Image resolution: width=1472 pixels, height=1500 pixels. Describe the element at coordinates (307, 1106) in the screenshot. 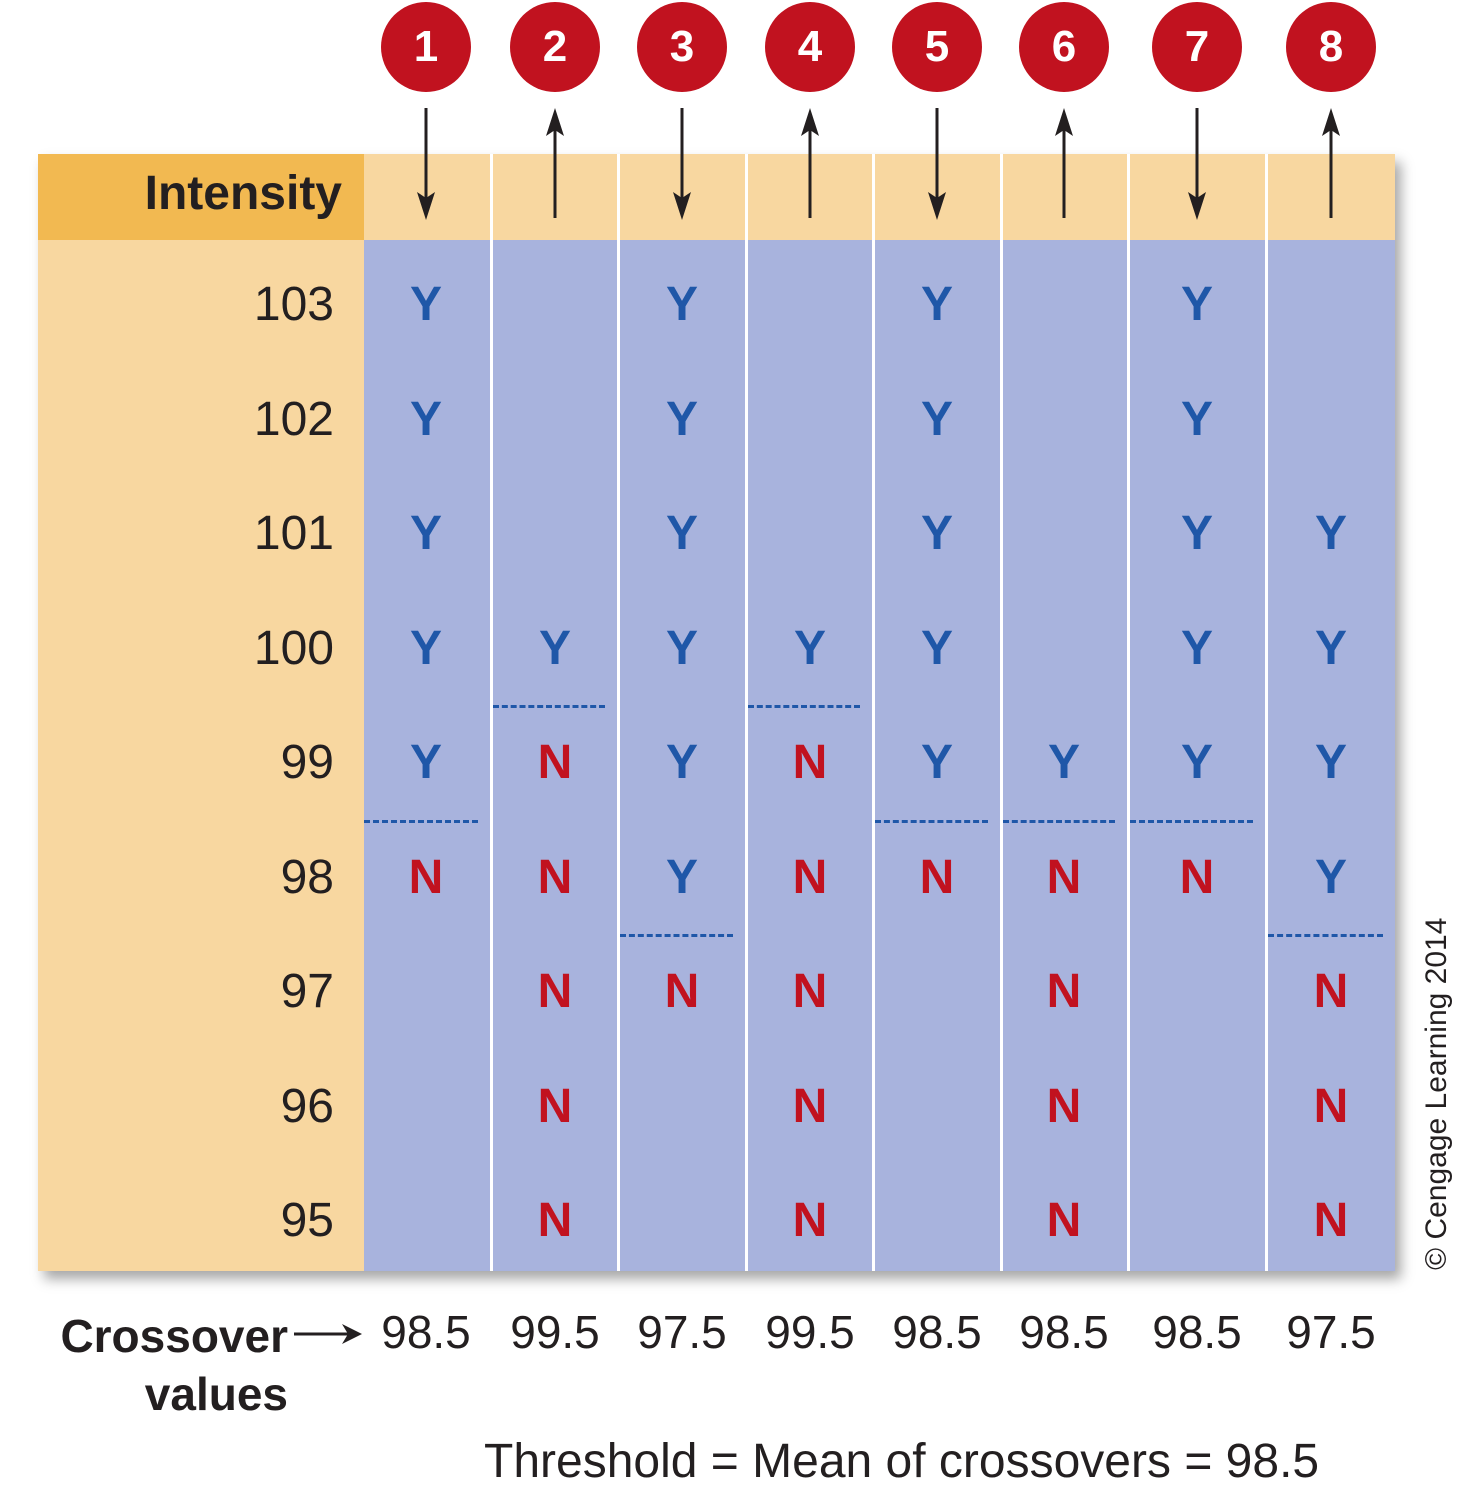

I see `intensity-level: 96` at that location.